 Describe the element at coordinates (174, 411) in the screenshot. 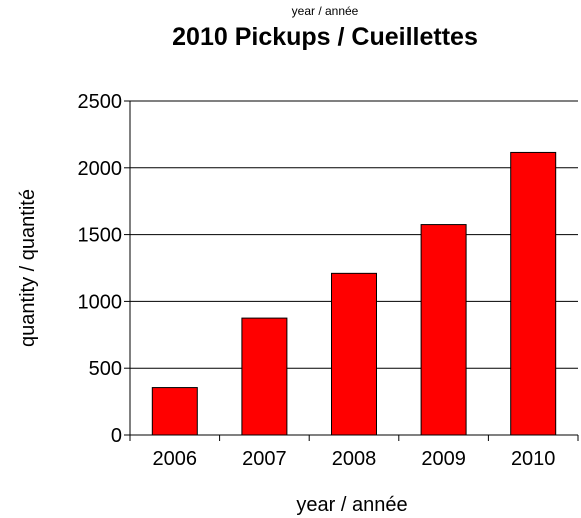

I see `bar-2006` at that location.